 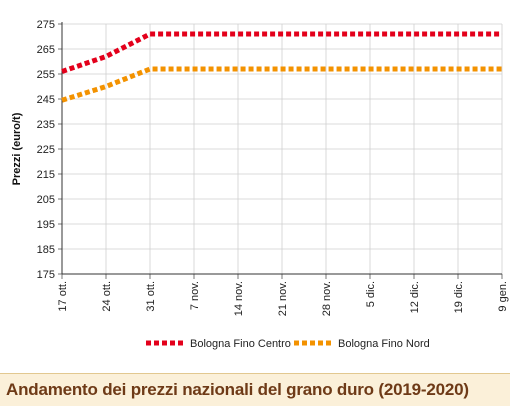 I want to click on y-tick-label: 245, so click(x=46, y=100).